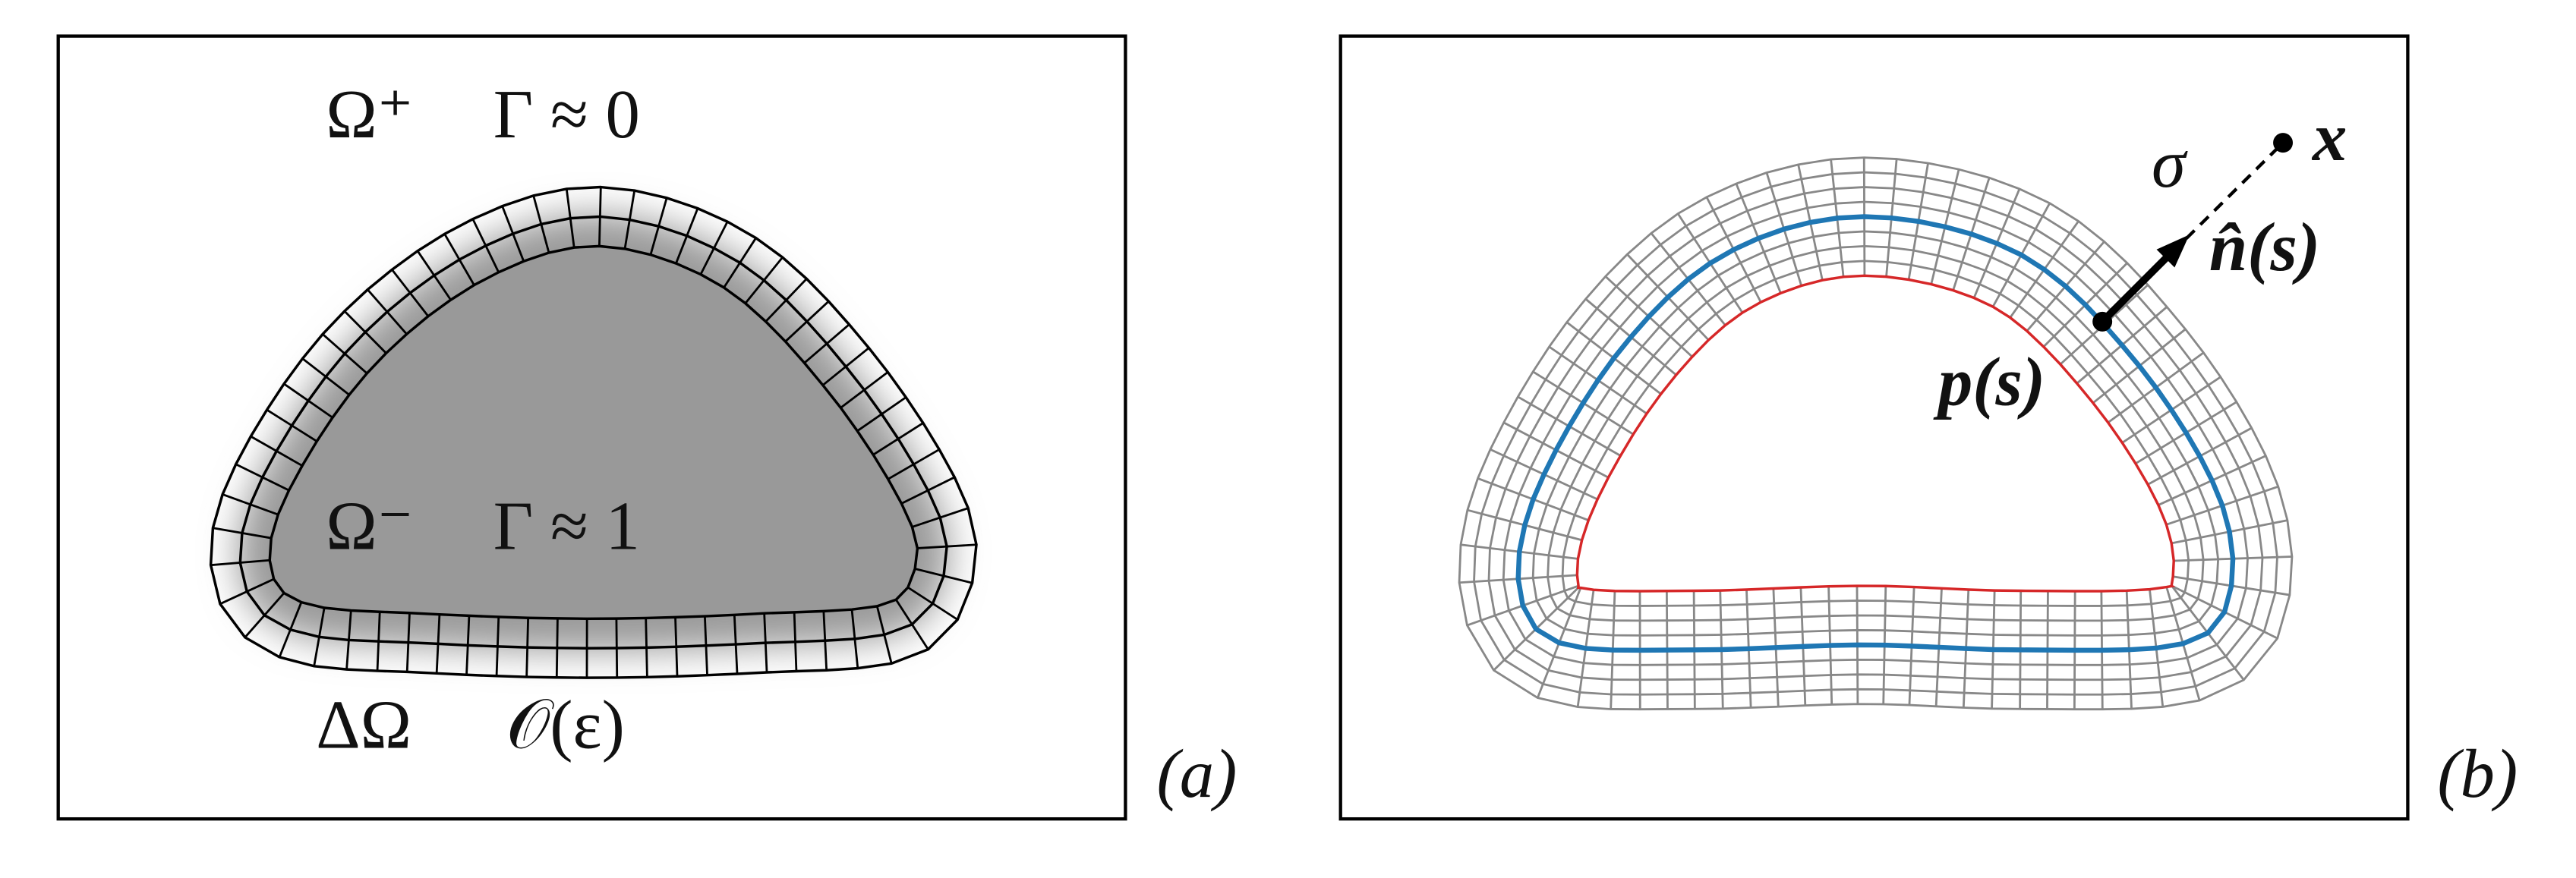 This screenshot has height=878, width=2576. Describe the element at coordinates (2477, 773) in the screenshot. I see `panel-tag: (b)` at that location.